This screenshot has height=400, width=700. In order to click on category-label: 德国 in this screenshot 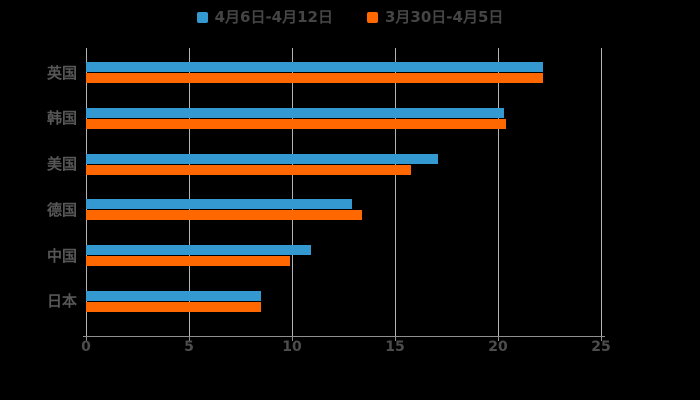, I will do `click(61, 209)`.